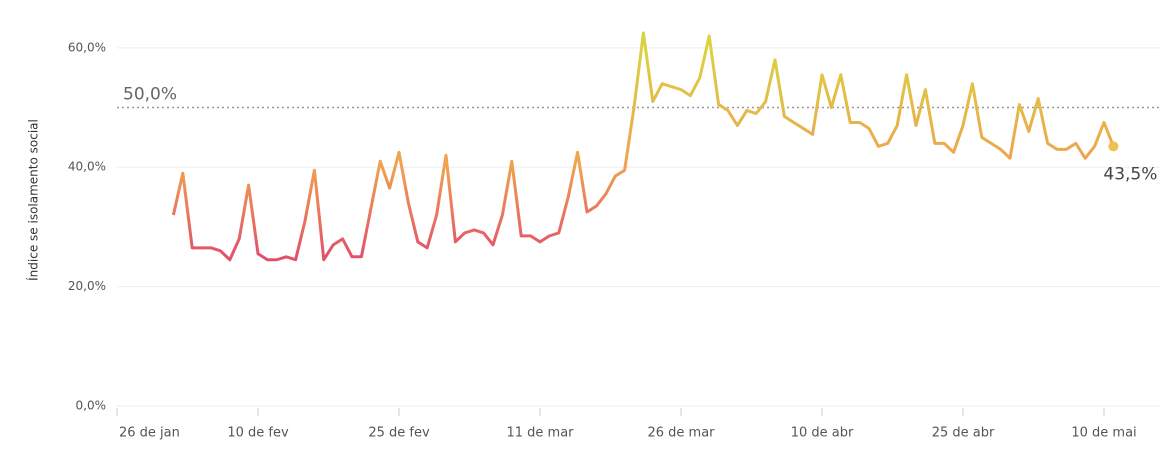  What do you see at coordinates (150, 95) in the screenshot?
I see `reference-label: 50,0%` at bounding box center [150, 95].